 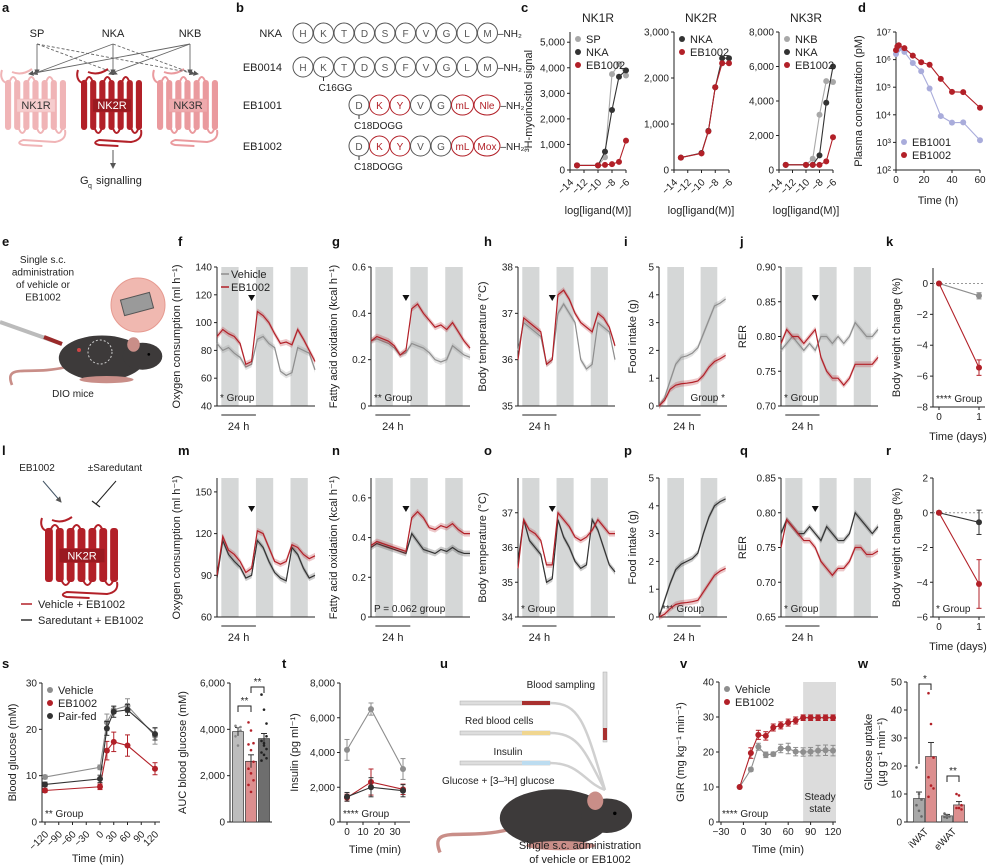 I want to click on y-tick-label: 6,000, so click(x=761, y=67).